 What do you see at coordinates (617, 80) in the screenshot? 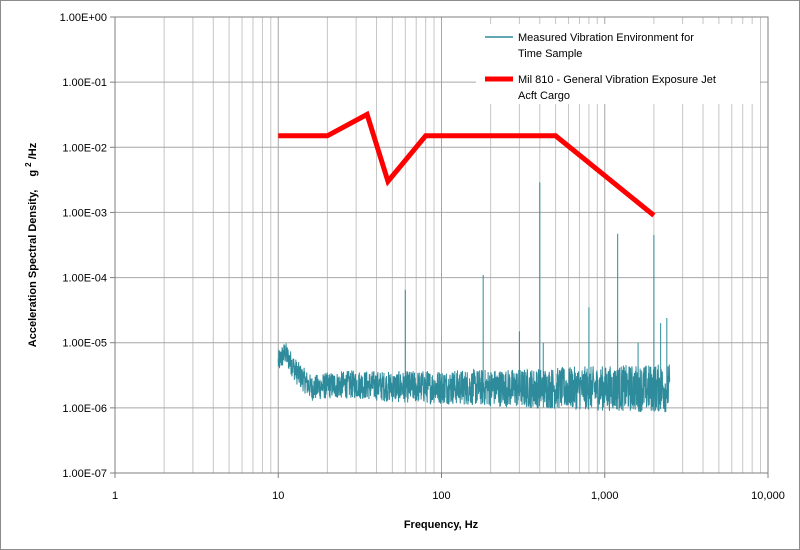
I see `legend-label-mil810-line1: Mil 810 - General Vibration Exposure Jet` at bounding box center [617, 80].